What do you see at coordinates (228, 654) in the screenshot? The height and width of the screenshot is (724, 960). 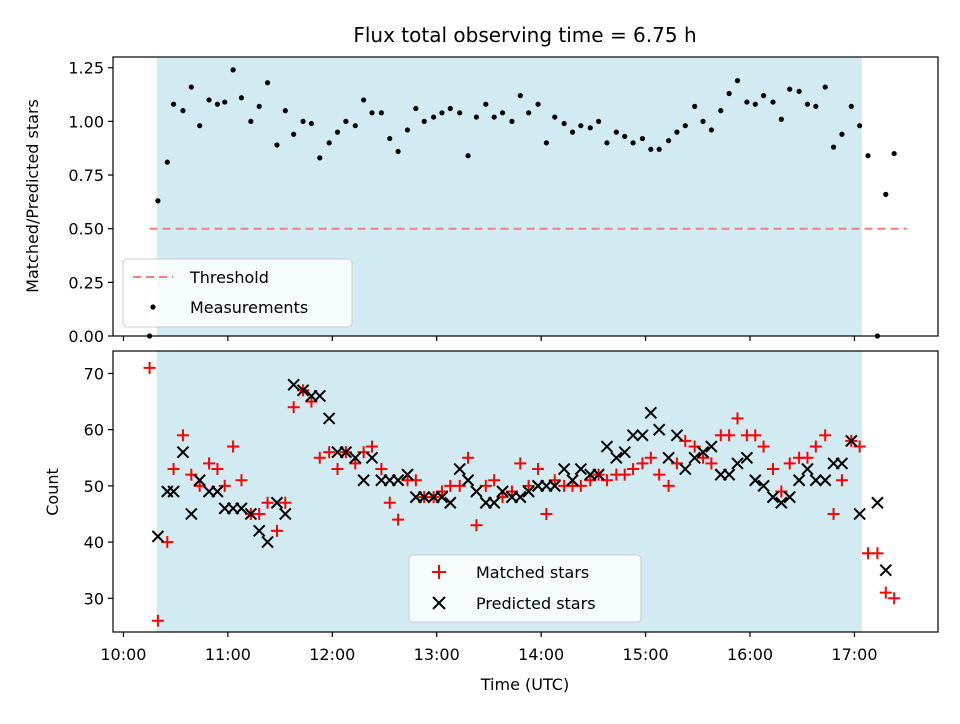 I see `x-tick-label: 11:00` at bounding box center [228, 654].